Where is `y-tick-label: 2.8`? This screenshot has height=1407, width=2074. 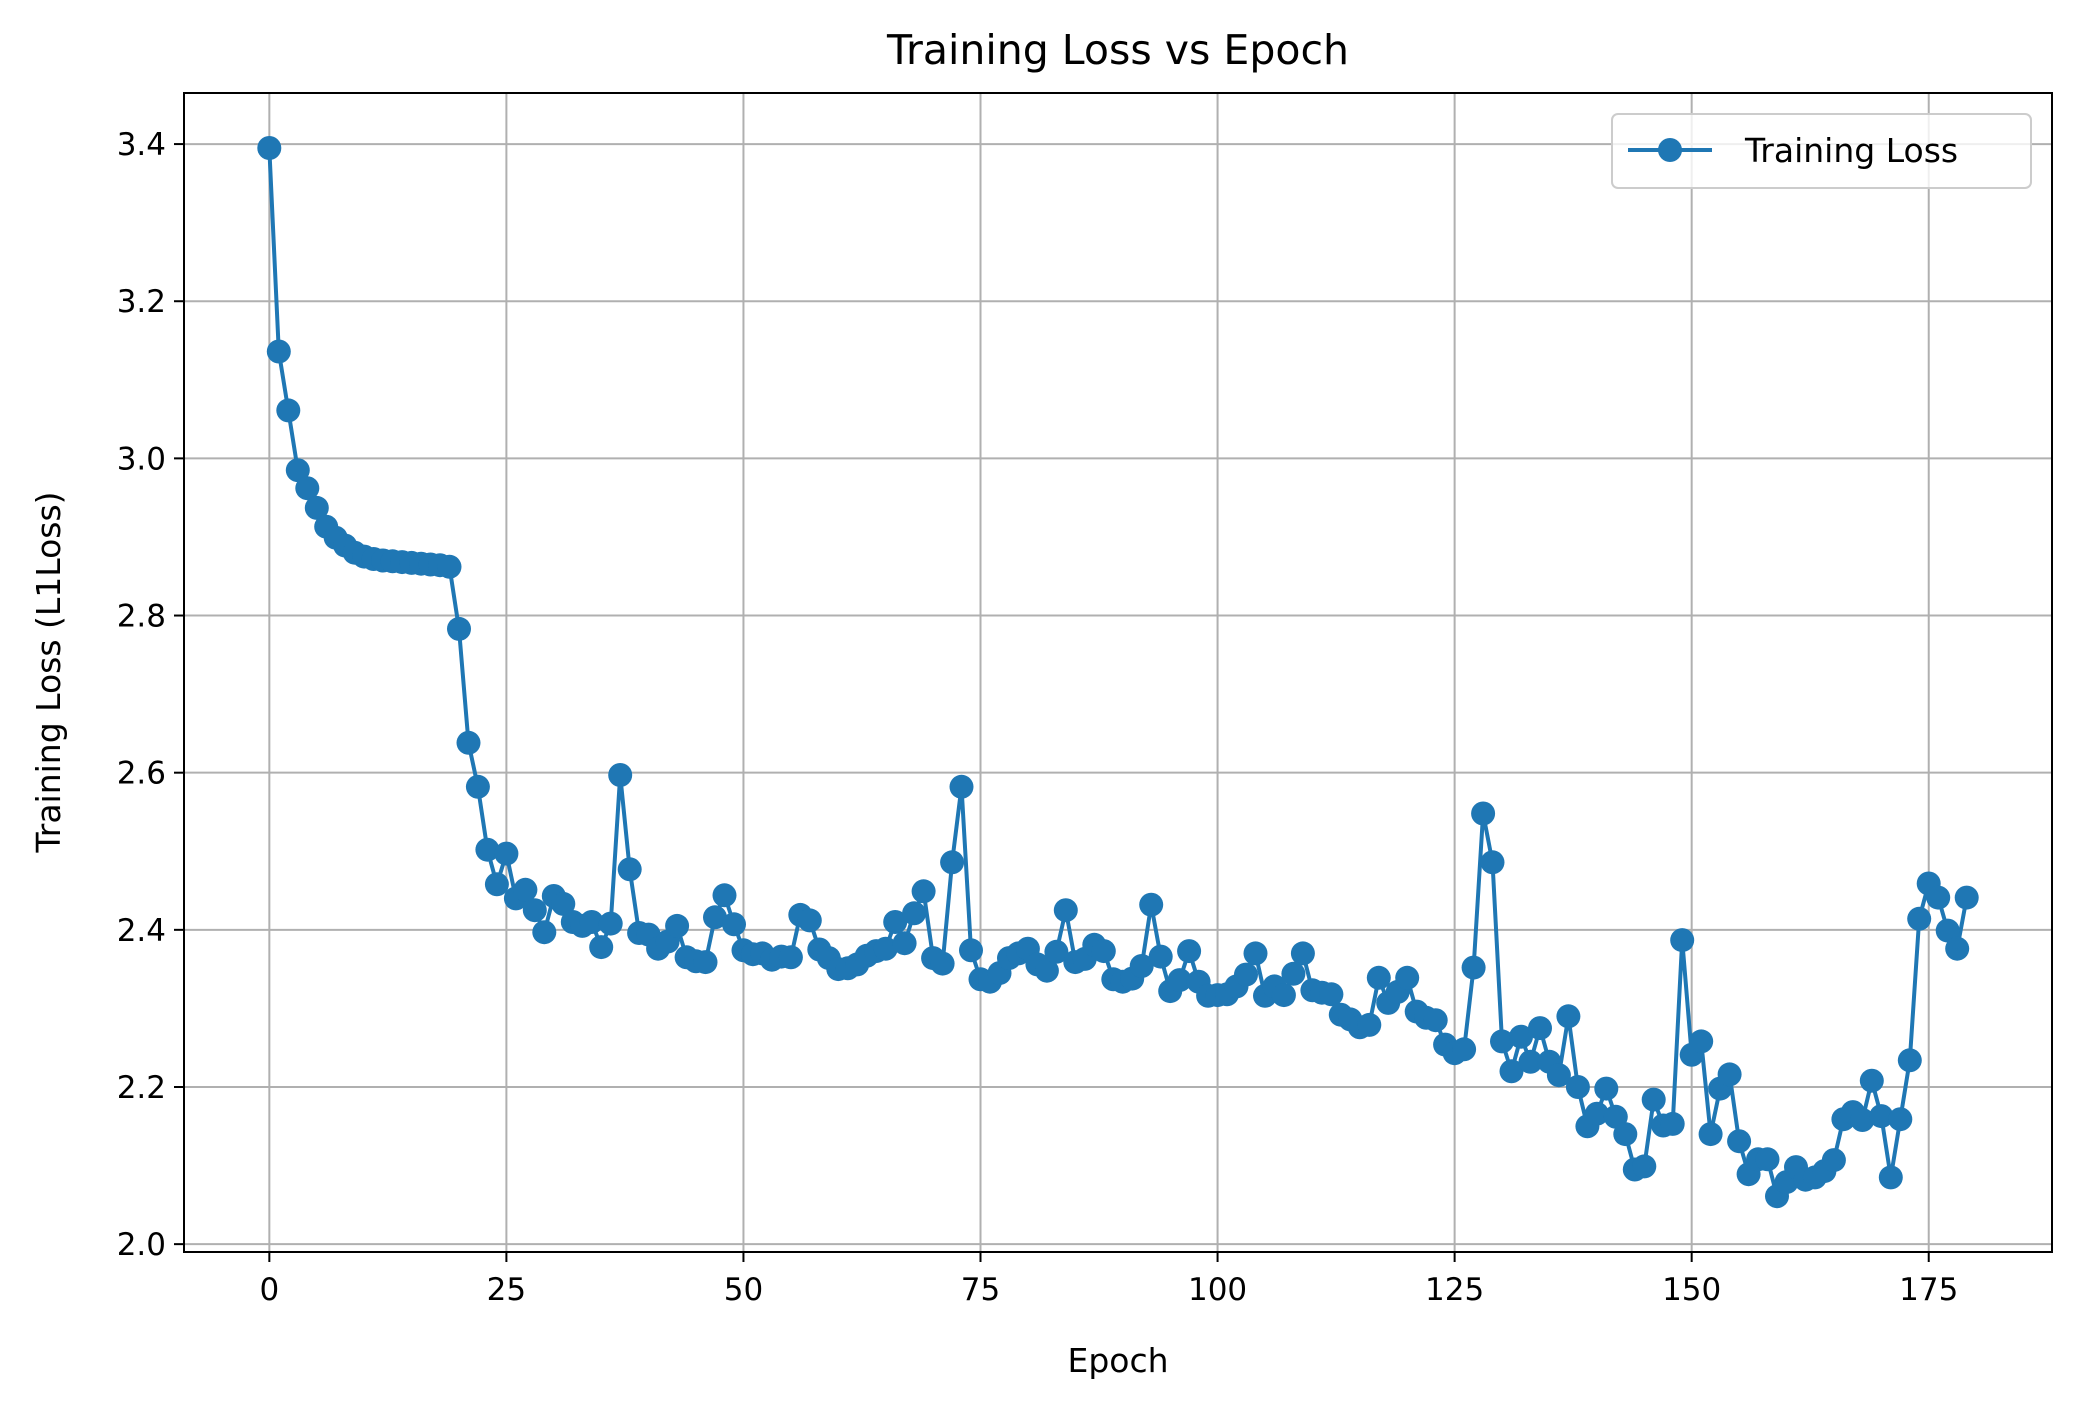
y-tick-label: 2.8 is located at coordinates (141, 617).